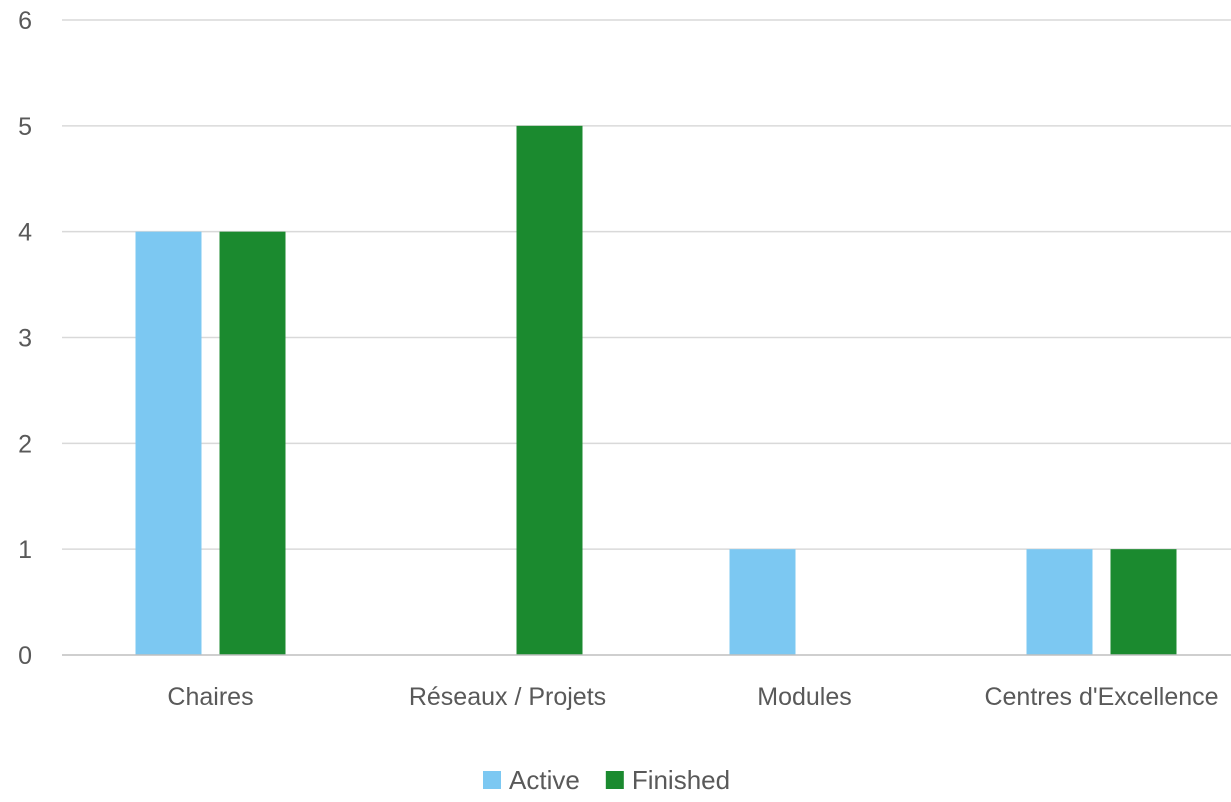 The width and height of the screenshot is (1231, 802). I want to click on legend: Active Finished, so click(606, 780).